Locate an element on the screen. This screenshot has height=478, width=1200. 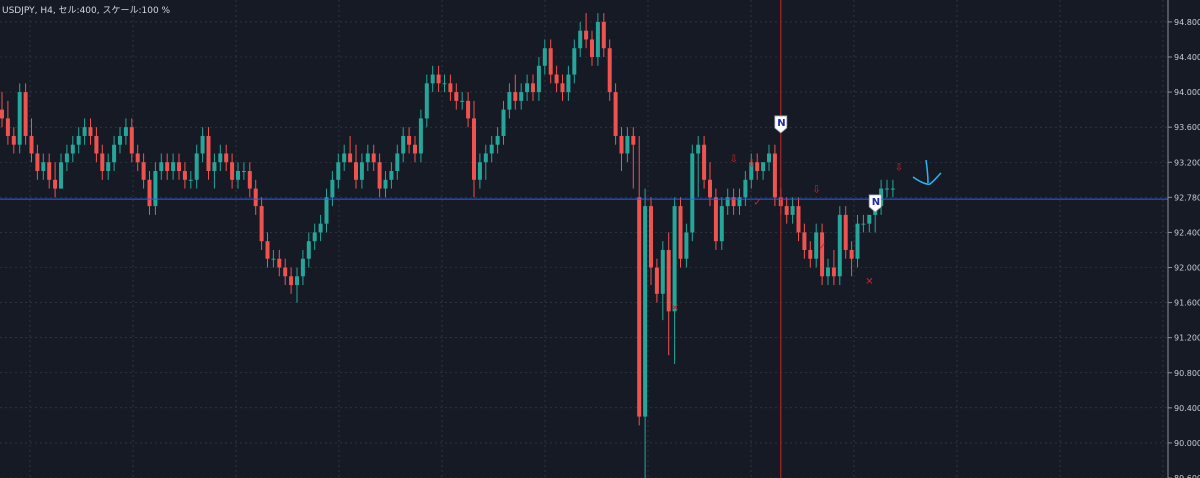
annotation-stroke is located at coordinates (927, 178).